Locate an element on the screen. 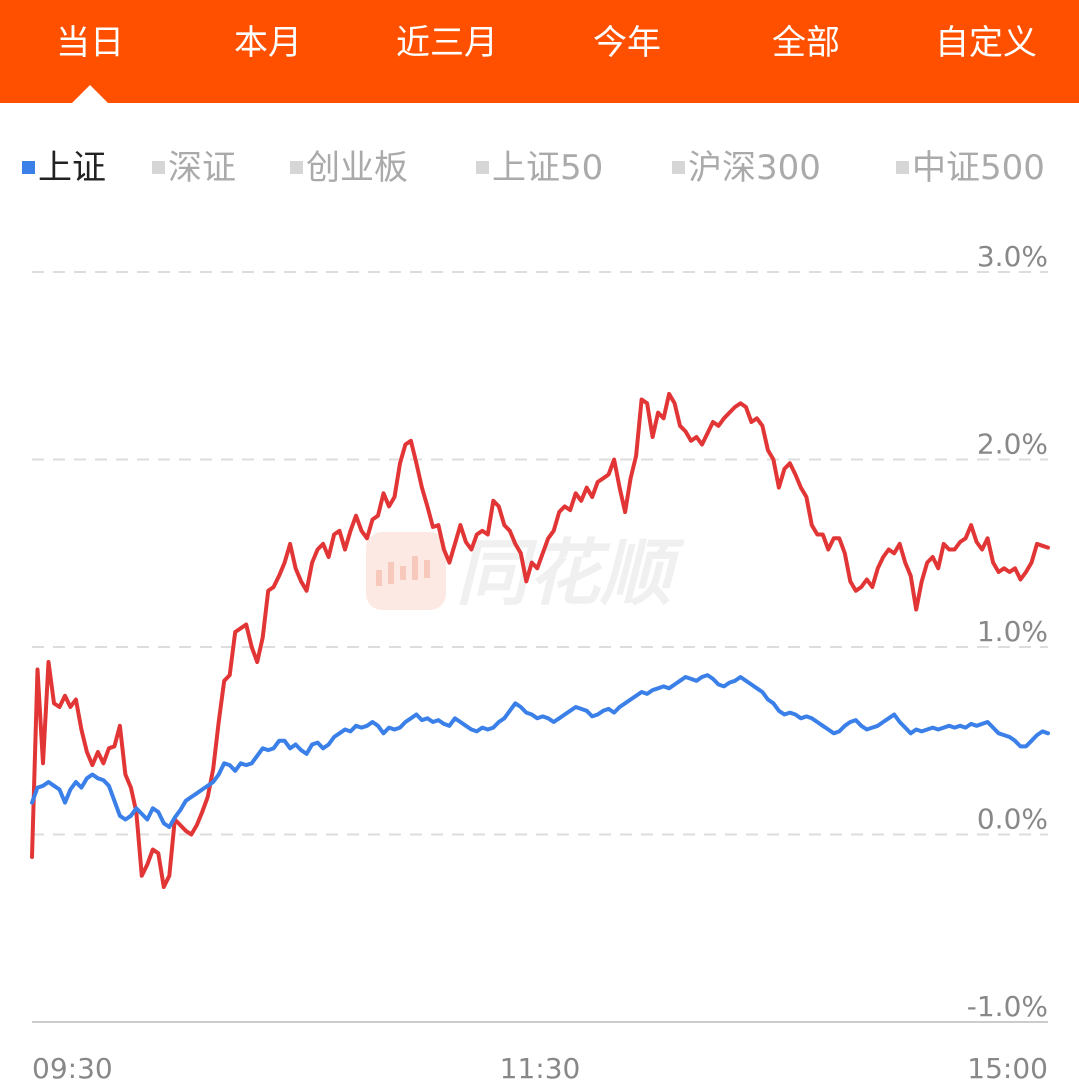 The image size is (1079, 1090). legend-shanghai: 上证 is located at coordinates (64, 168).